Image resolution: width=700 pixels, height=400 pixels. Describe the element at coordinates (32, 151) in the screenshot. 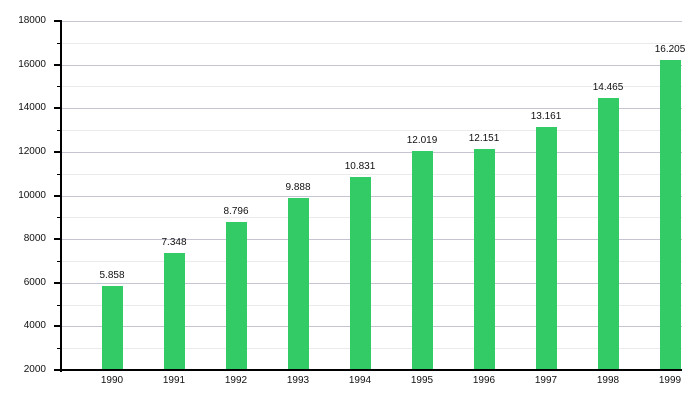

I see `y-axis-tick-label: 12000` at that location.